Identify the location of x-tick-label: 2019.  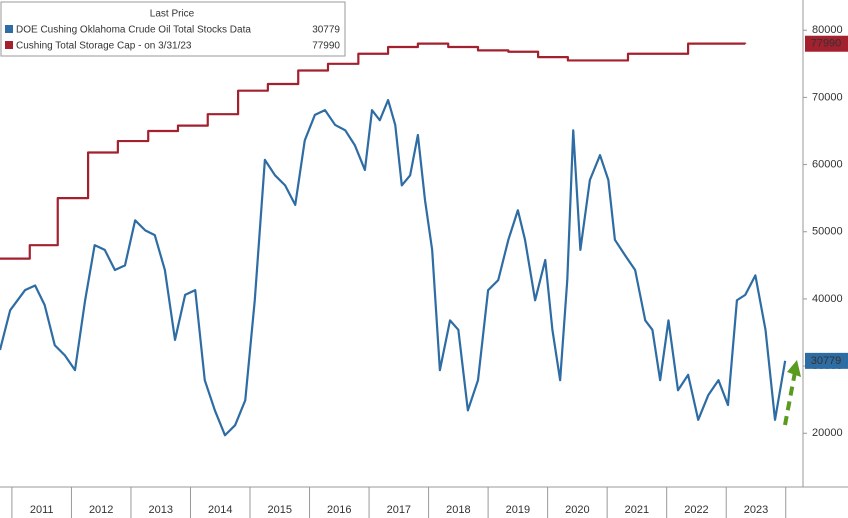
(518, 510).